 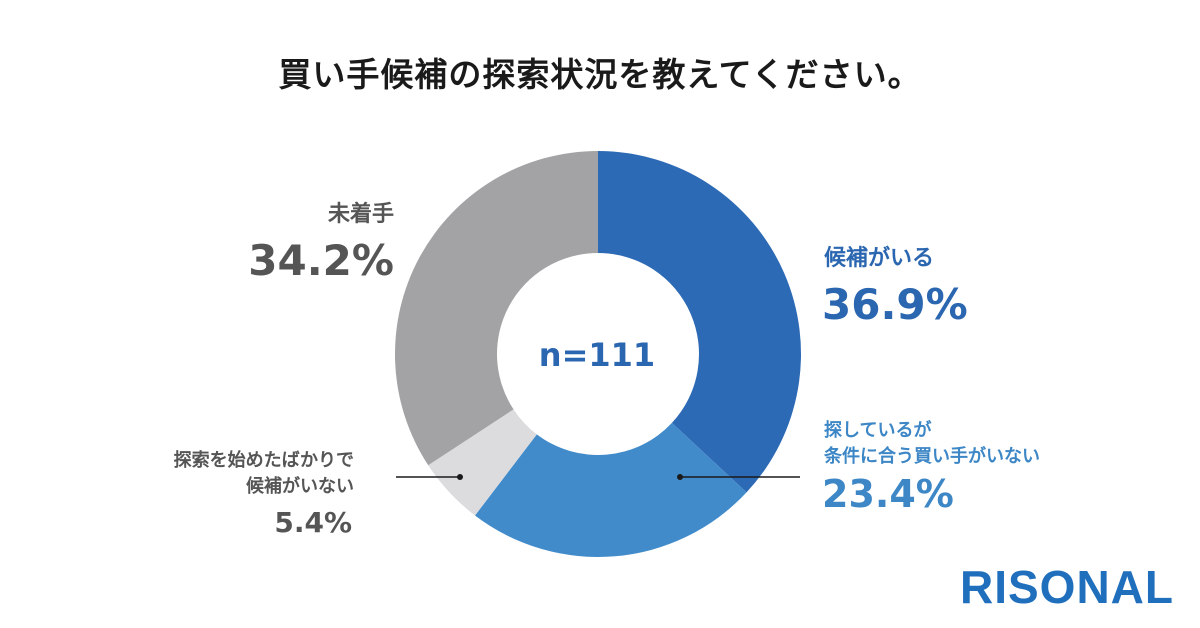 What do you see at coordinates (496, 308) in the screenshot?
I see `slice-not-started` at bounding box center [496, 308].